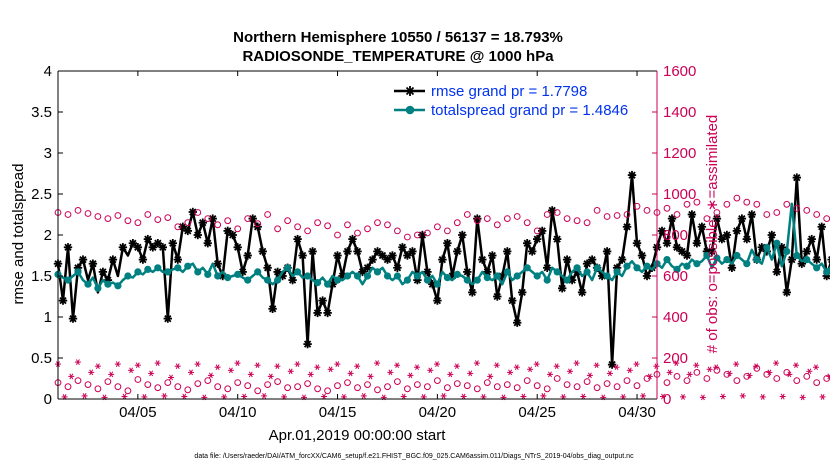 The height and width of the screenshot is (470, 830). What do you see at coordinates (675, 276) in the screenshot?
I see `y2-tick-label: 600` at bounding box center [675, 276].